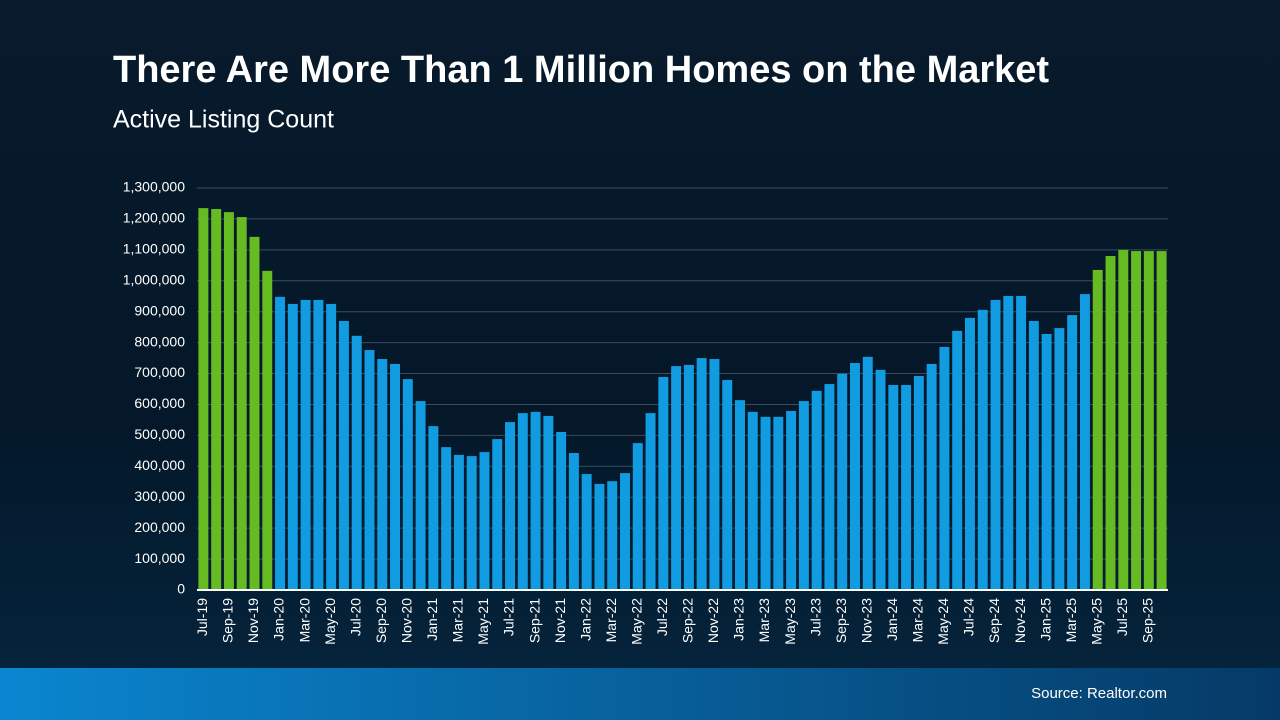 The height and width of the screenshot is (720, 1280). I want to click on x-tick-label: May-23, so click(790, 621).